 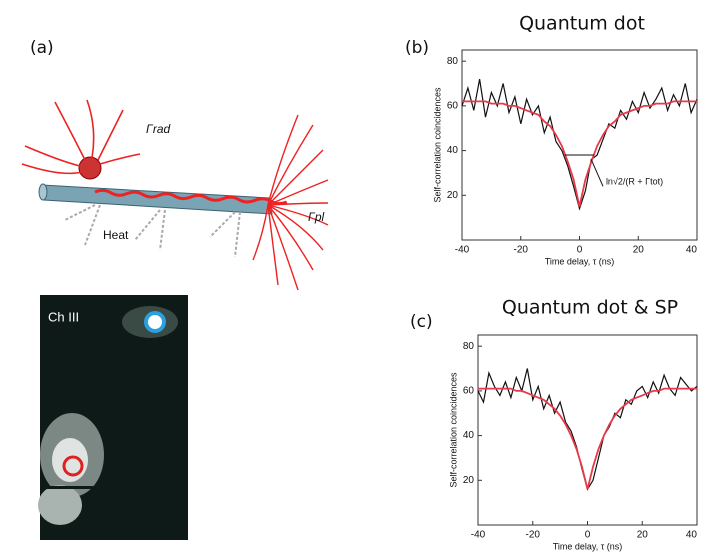 I want to click on panel-label: (b), so click(x=417, y=48).